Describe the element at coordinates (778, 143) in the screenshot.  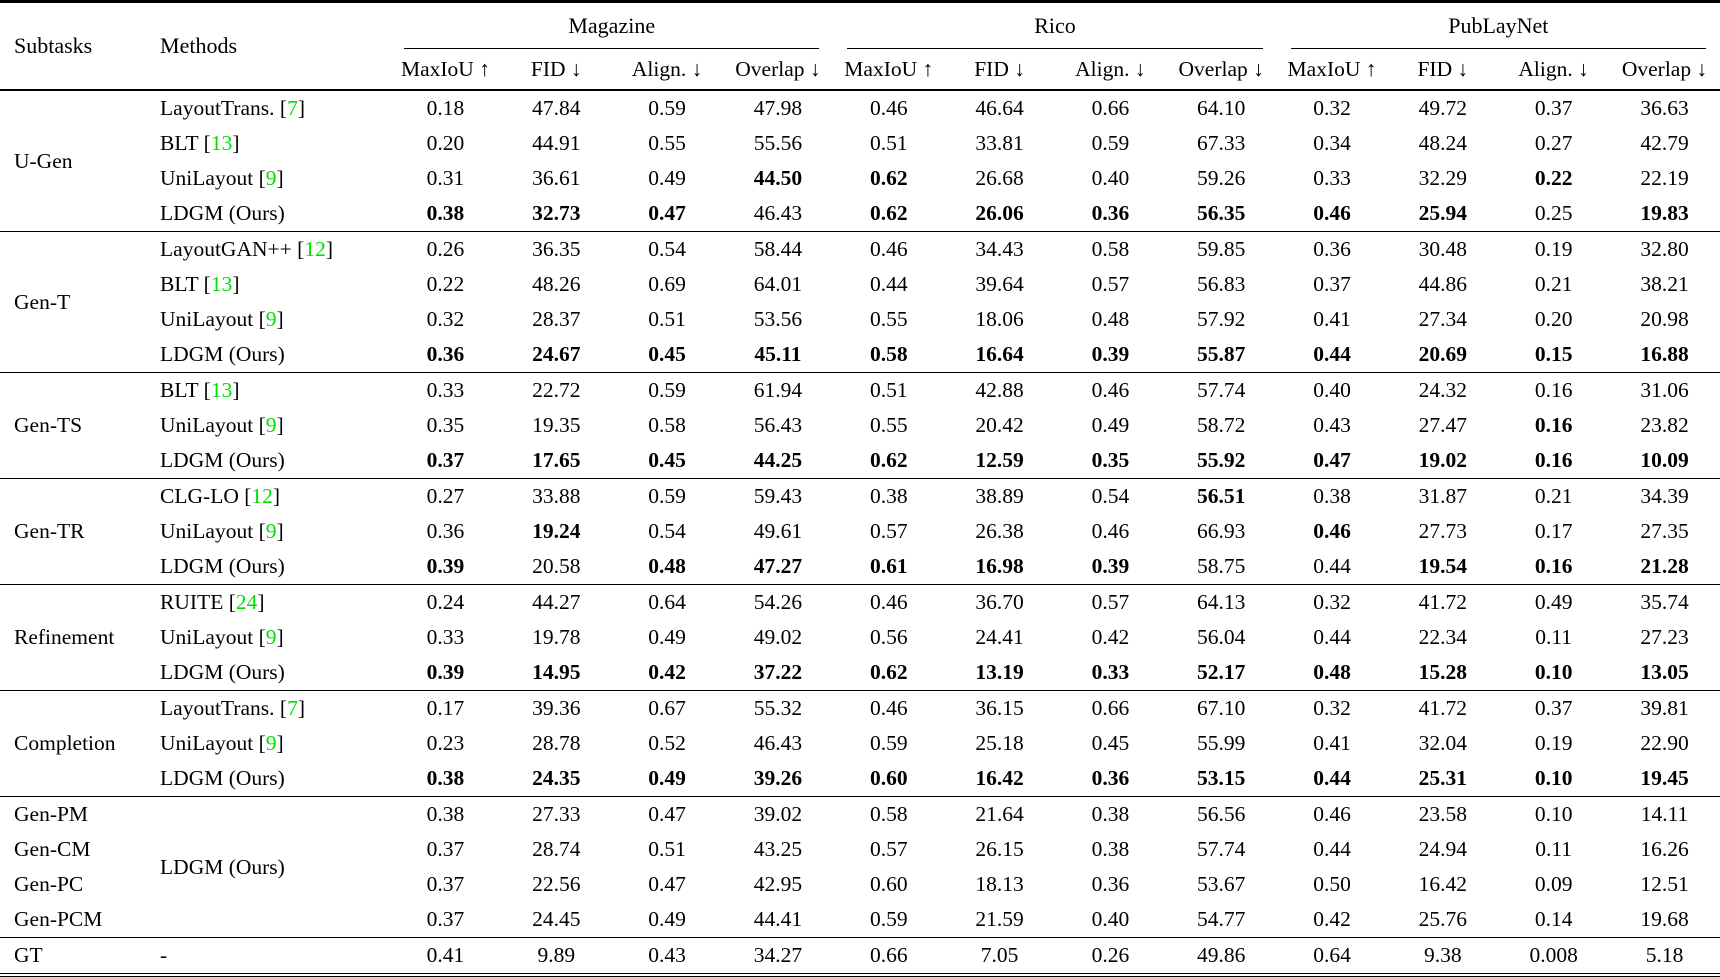
I see `metric-value: 55.56` at that location.